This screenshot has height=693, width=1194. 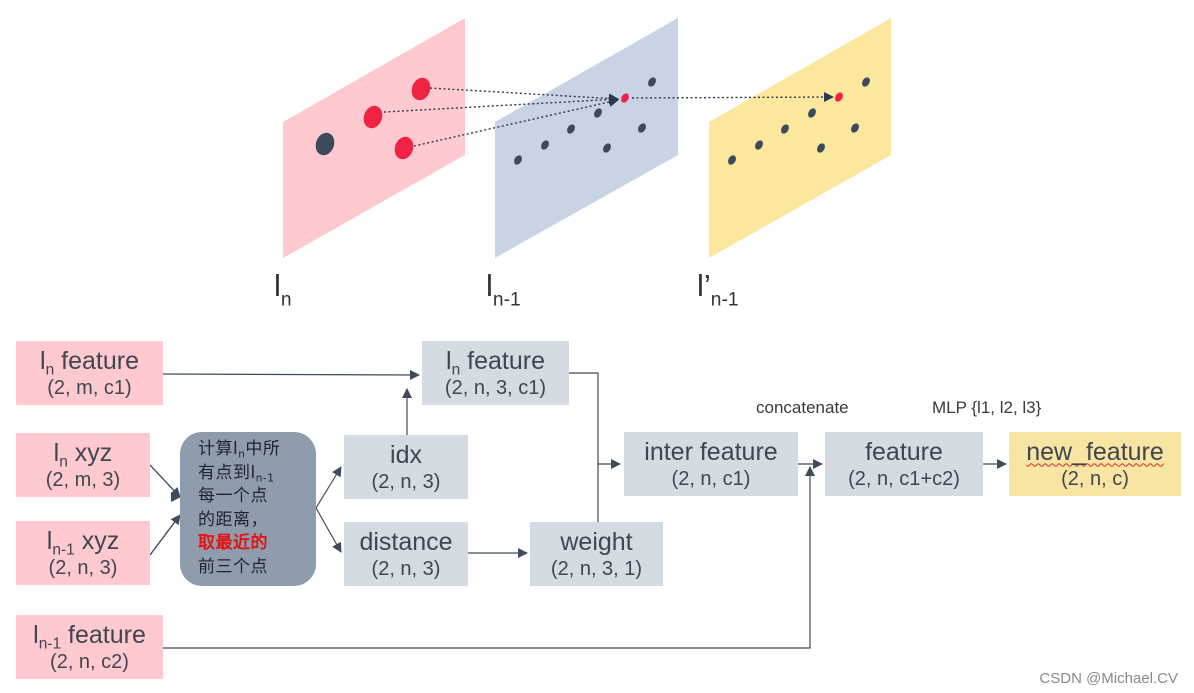 I want to click on calc-line-6: 前三个点, so click(x=233, y=566).